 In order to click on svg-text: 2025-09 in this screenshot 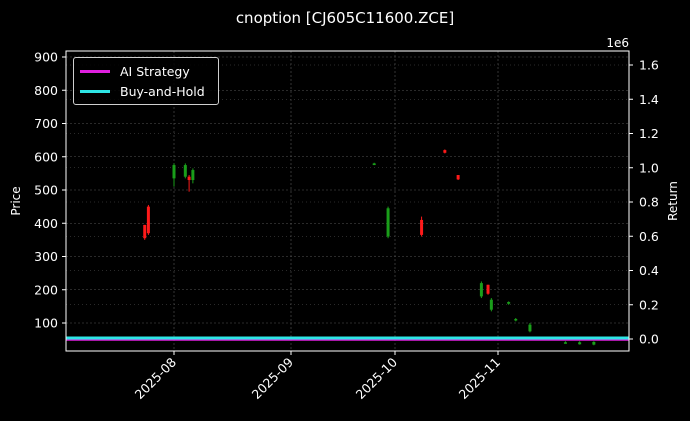, I will do `click(273, 378)`.